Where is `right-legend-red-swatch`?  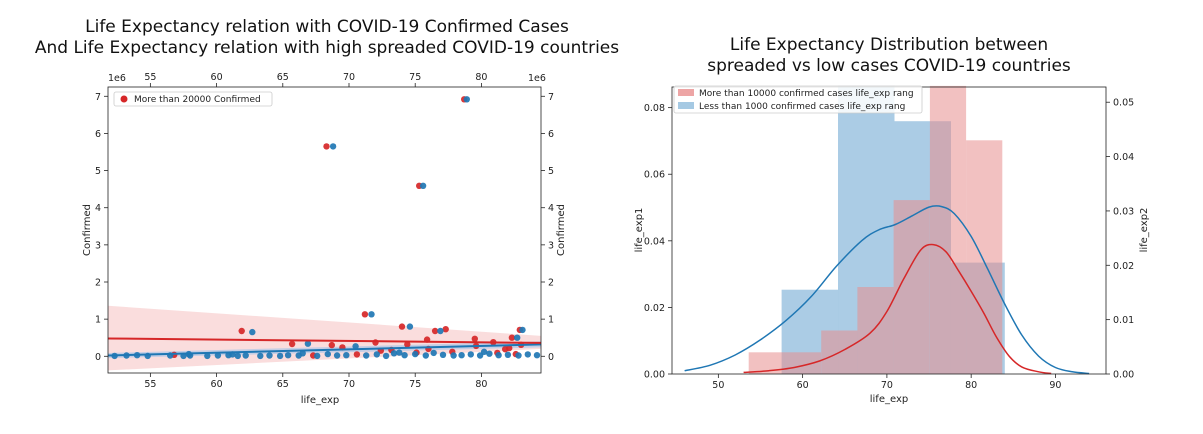
right-legend-red-swatch is located at coordinates (686, 92).